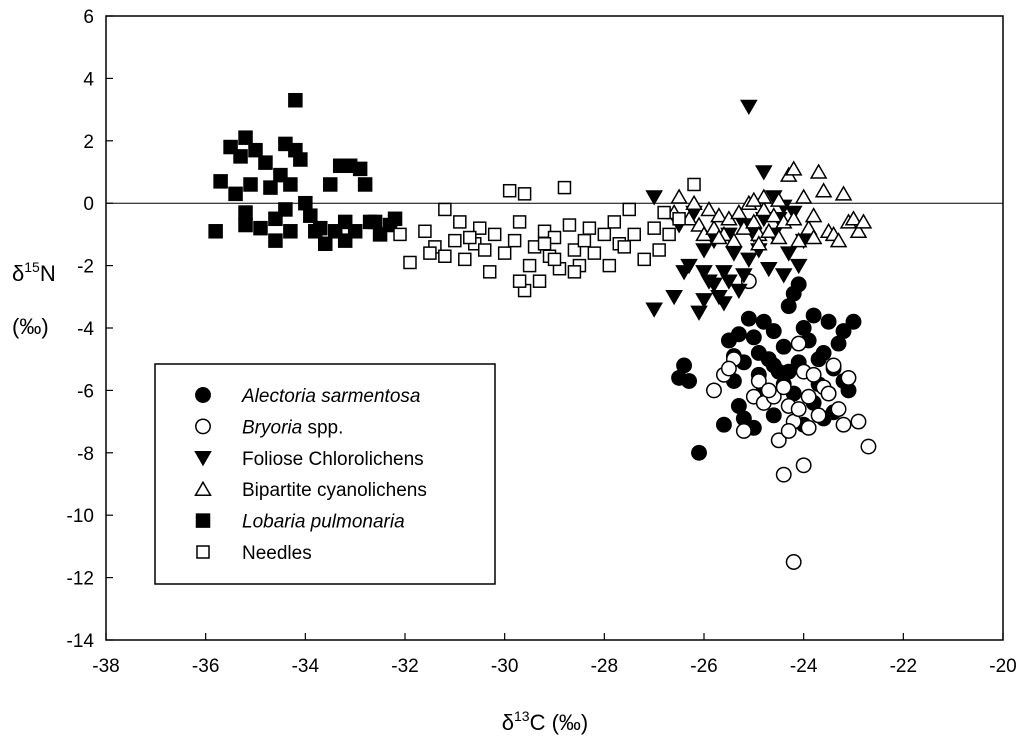  What do you see at coordinates (90, 329) in the screenshot?
I see `y-axis: -14 -12 -10 -8 -6 -4 -2 0 2 4 6` at bounding box center [90, 329].